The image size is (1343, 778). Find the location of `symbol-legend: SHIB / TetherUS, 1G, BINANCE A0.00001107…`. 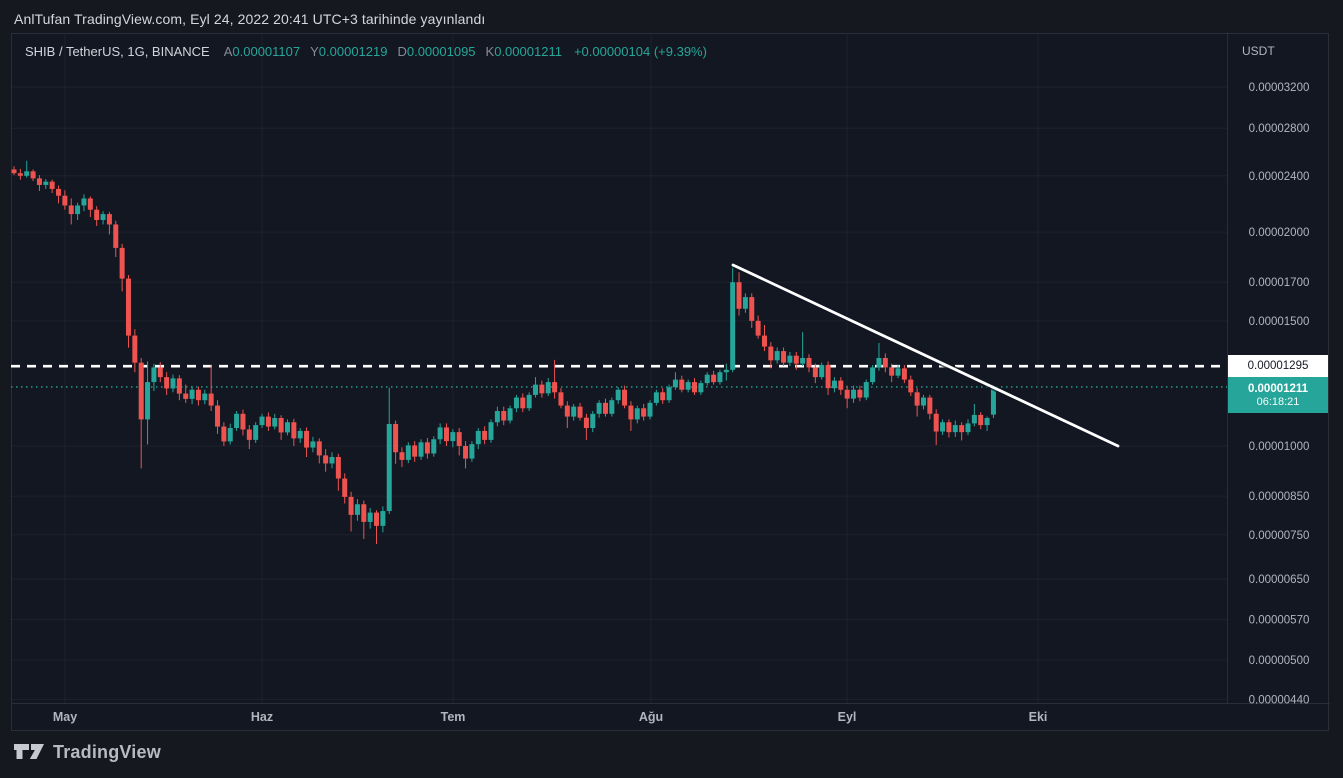

symbol-legend: SHIB / TetherUS, 1G, BINANCE A0.00001107… is located at coordinates (366, 51).